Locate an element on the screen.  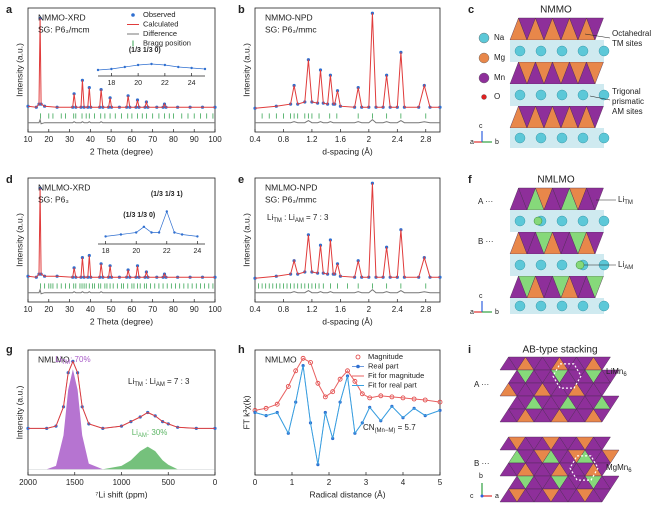
x-tick-label: 90 is located at coordinates (194, 139).